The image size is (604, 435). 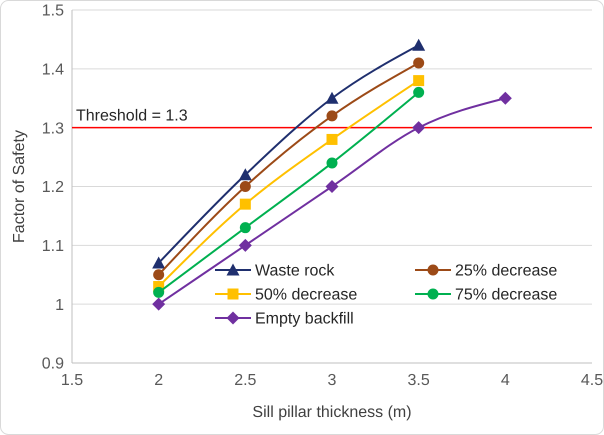 I want to click on ref-line-label: Threshold = 1.3, so click(x=132, y=116).